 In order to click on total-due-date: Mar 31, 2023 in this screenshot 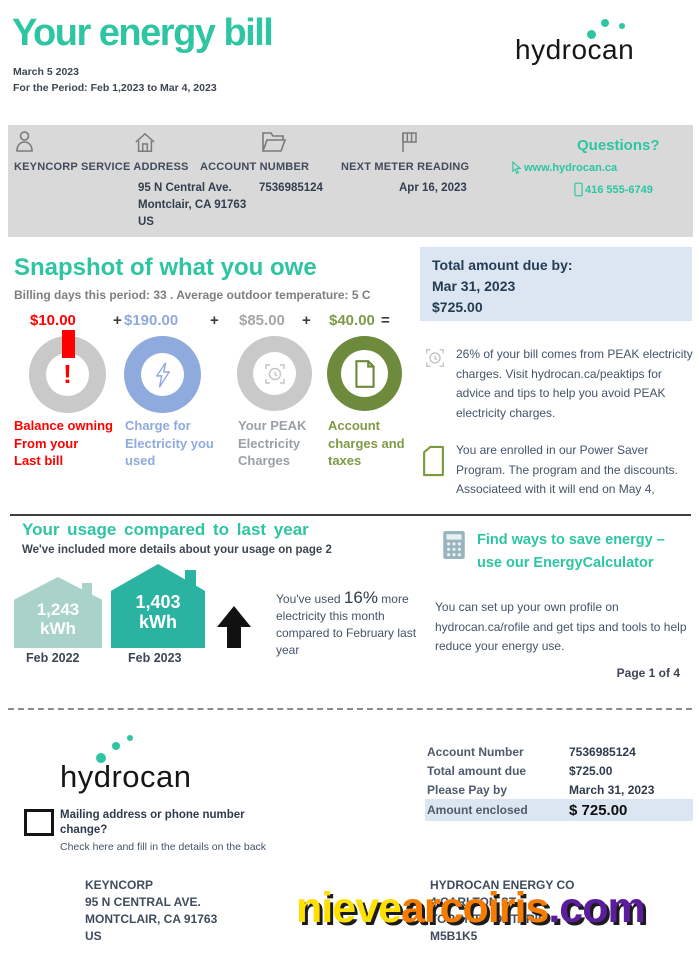, I will do `click(474, 286)`.